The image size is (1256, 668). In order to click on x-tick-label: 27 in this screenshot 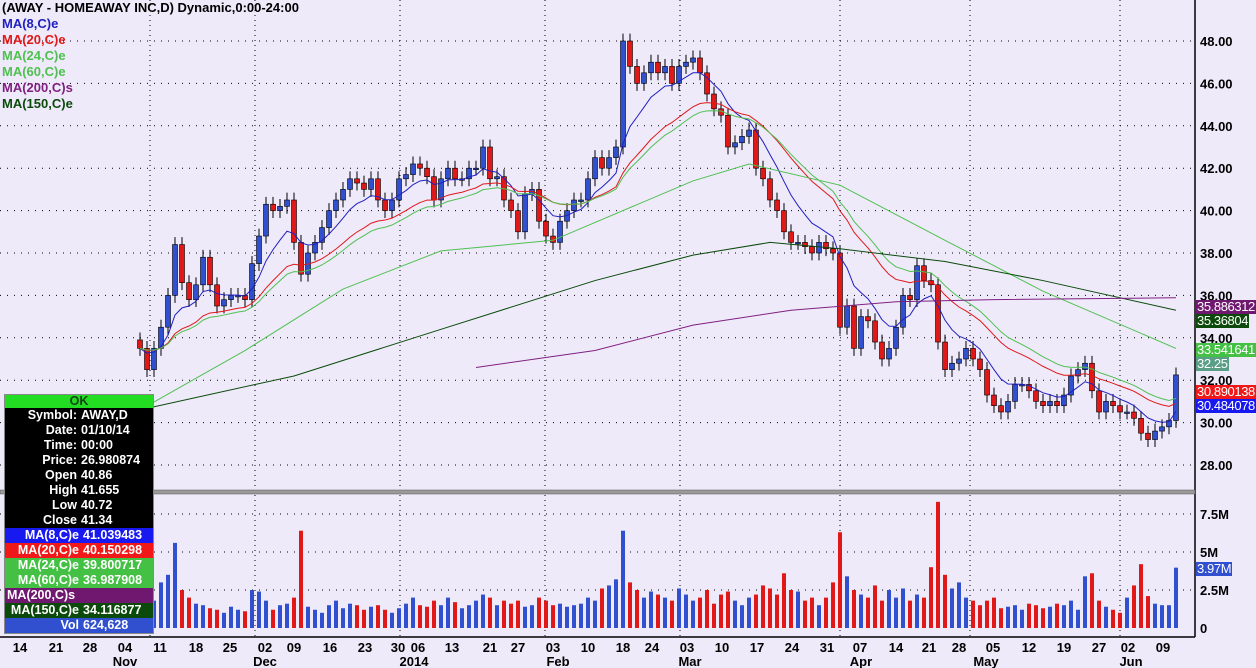, I will do `click(1099, 647)`.